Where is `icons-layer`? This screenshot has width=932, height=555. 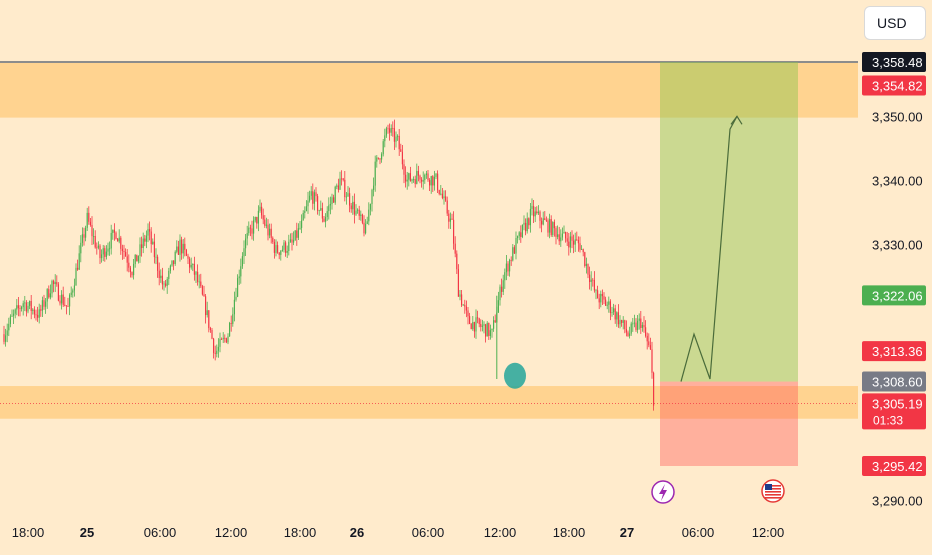
icons-layer is located at coordinates (718, 491).